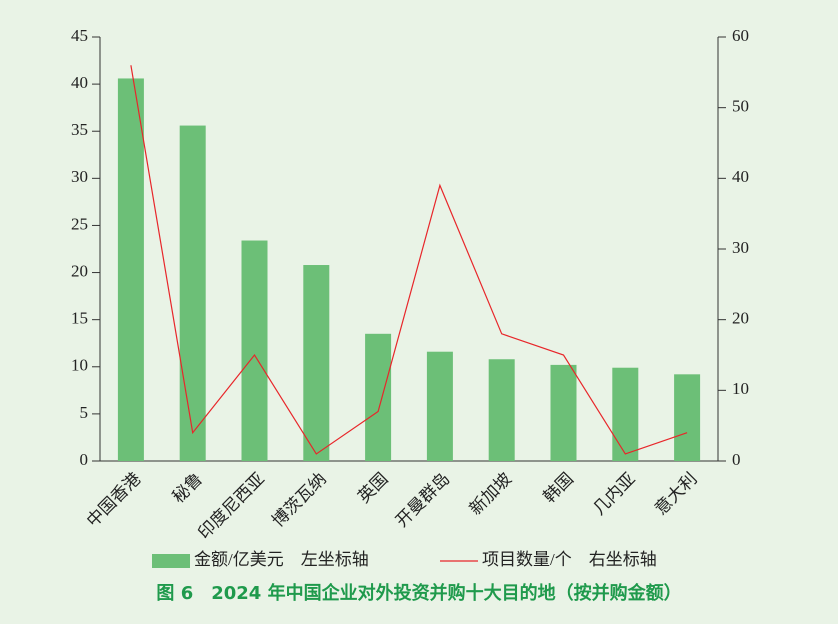 The width and height of the screenshot is (838, 624). What do you see at coordinates (84, 412) in the screenshot?
I see `y-tick-label: 5` at bounding box center [84, 412].